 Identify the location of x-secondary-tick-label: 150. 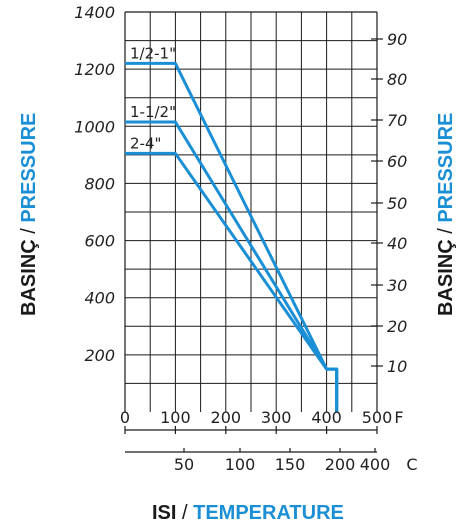
(290, 464).